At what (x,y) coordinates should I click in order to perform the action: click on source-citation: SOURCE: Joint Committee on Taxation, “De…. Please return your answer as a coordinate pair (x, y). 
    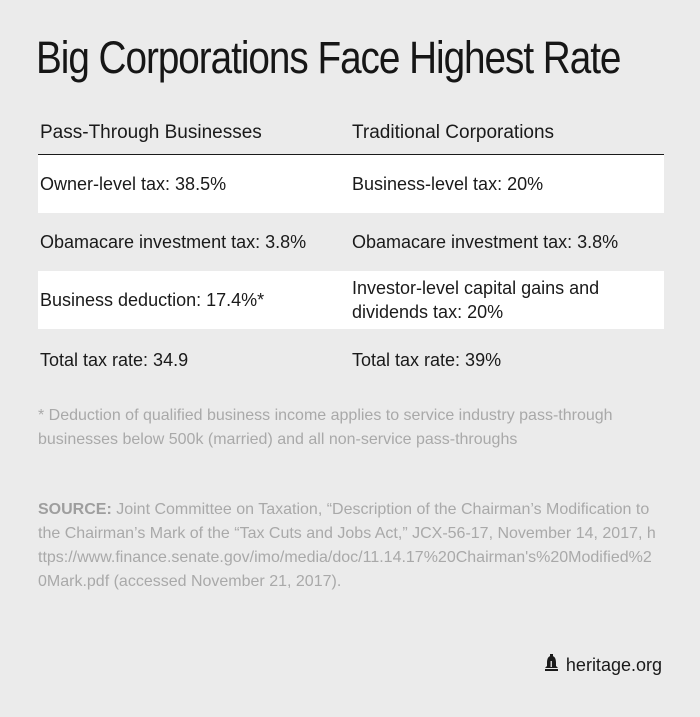
    Looking at the image, I should click on (348, 546).